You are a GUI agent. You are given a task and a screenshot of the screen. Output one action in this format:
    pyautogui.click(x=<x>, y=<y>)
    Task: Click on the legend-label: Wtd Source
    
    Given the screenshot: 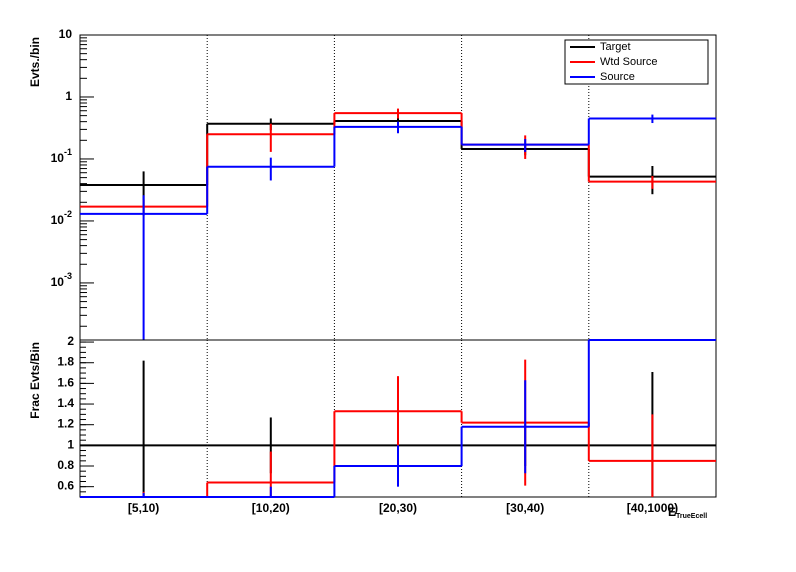 What is the action you would take?
    pyautogui.click(x=628, y=62)
    